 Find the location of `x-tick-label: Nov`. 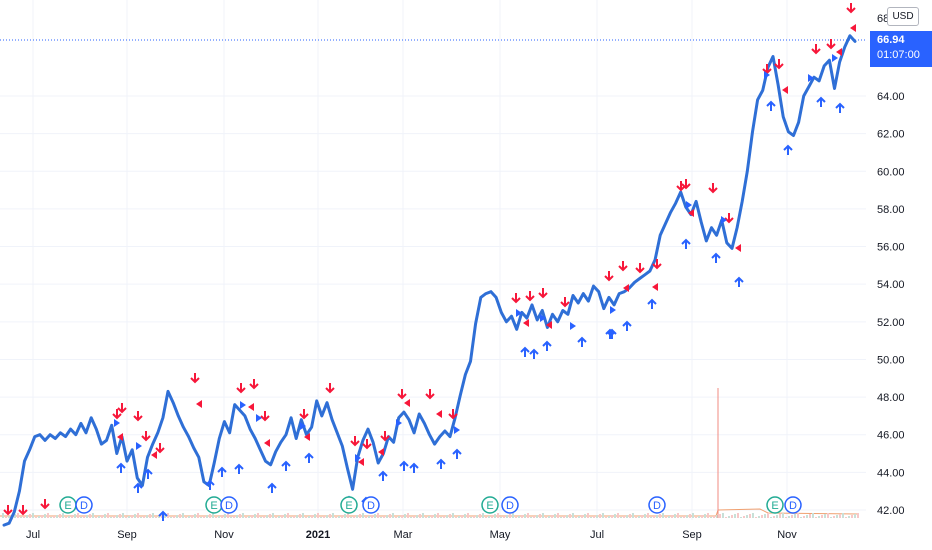

x-tick-label: Nov is located at coordinates (224, 535).